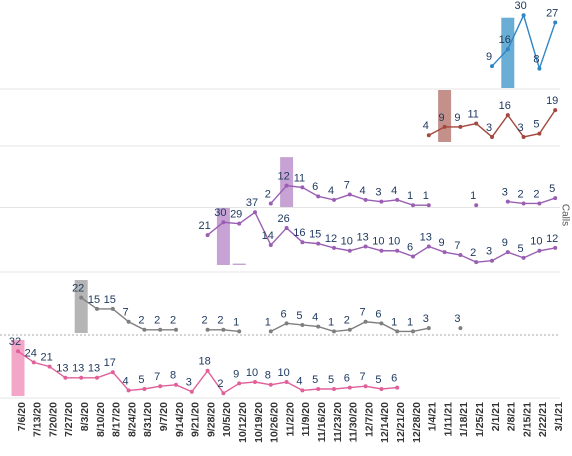 This screenshot has height=456, width=572. What do you see at coordinates (78, 289) in the screenshot?
I see `data-label: 22` at bounding box center [78, 289].